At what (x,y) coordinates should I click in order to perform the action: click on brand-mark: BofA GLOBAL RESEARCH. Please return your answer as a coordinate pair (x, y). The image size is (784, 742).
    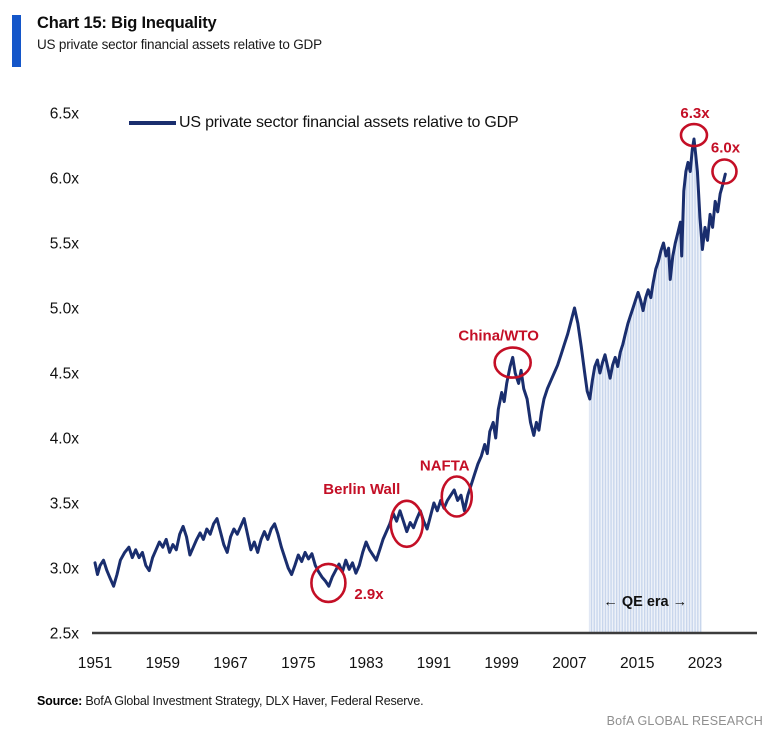
    Looking at the image, I should click on (684, 721).